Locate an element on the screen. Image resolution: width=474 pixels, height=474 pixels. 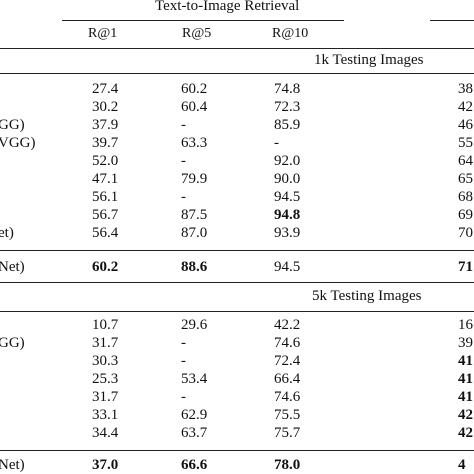
cell-next: 65 is located at coordinates (465, 179).